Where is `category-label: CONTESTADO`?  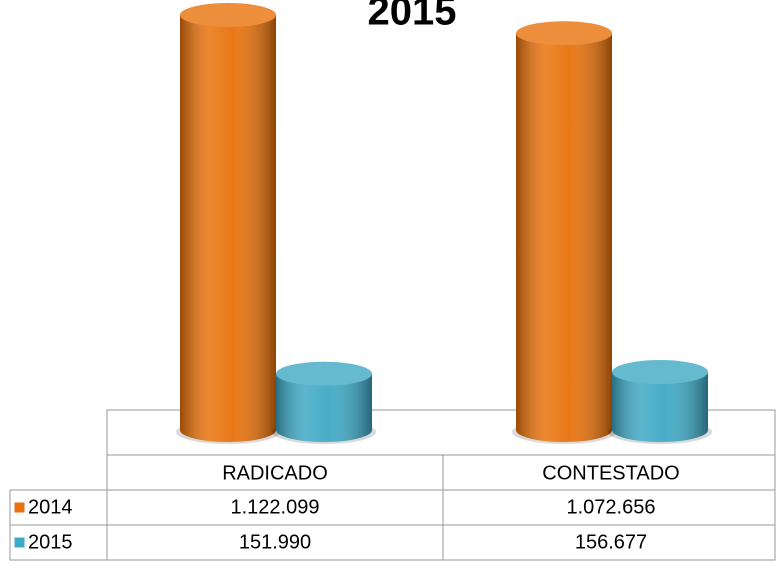
category-label: CONTESTADO is located at coordinates (610, 473).